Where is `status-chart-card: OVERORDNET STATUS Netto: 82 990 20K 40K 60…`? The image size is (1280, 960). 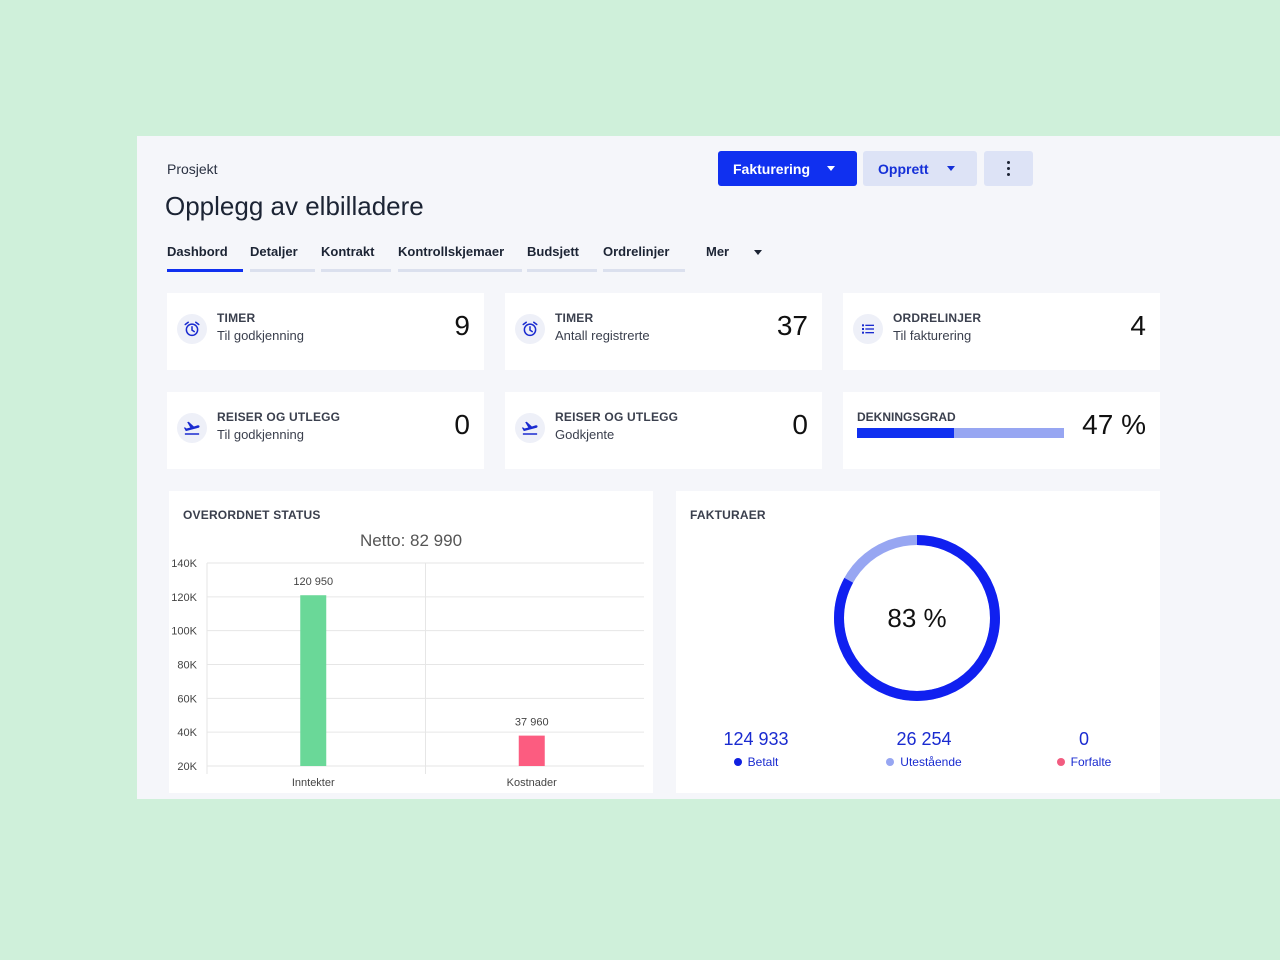
status-chart-card: OVERORDNET STATUS Netto: 82 990 20K 40K 60… is located at coordinates (411, 642).